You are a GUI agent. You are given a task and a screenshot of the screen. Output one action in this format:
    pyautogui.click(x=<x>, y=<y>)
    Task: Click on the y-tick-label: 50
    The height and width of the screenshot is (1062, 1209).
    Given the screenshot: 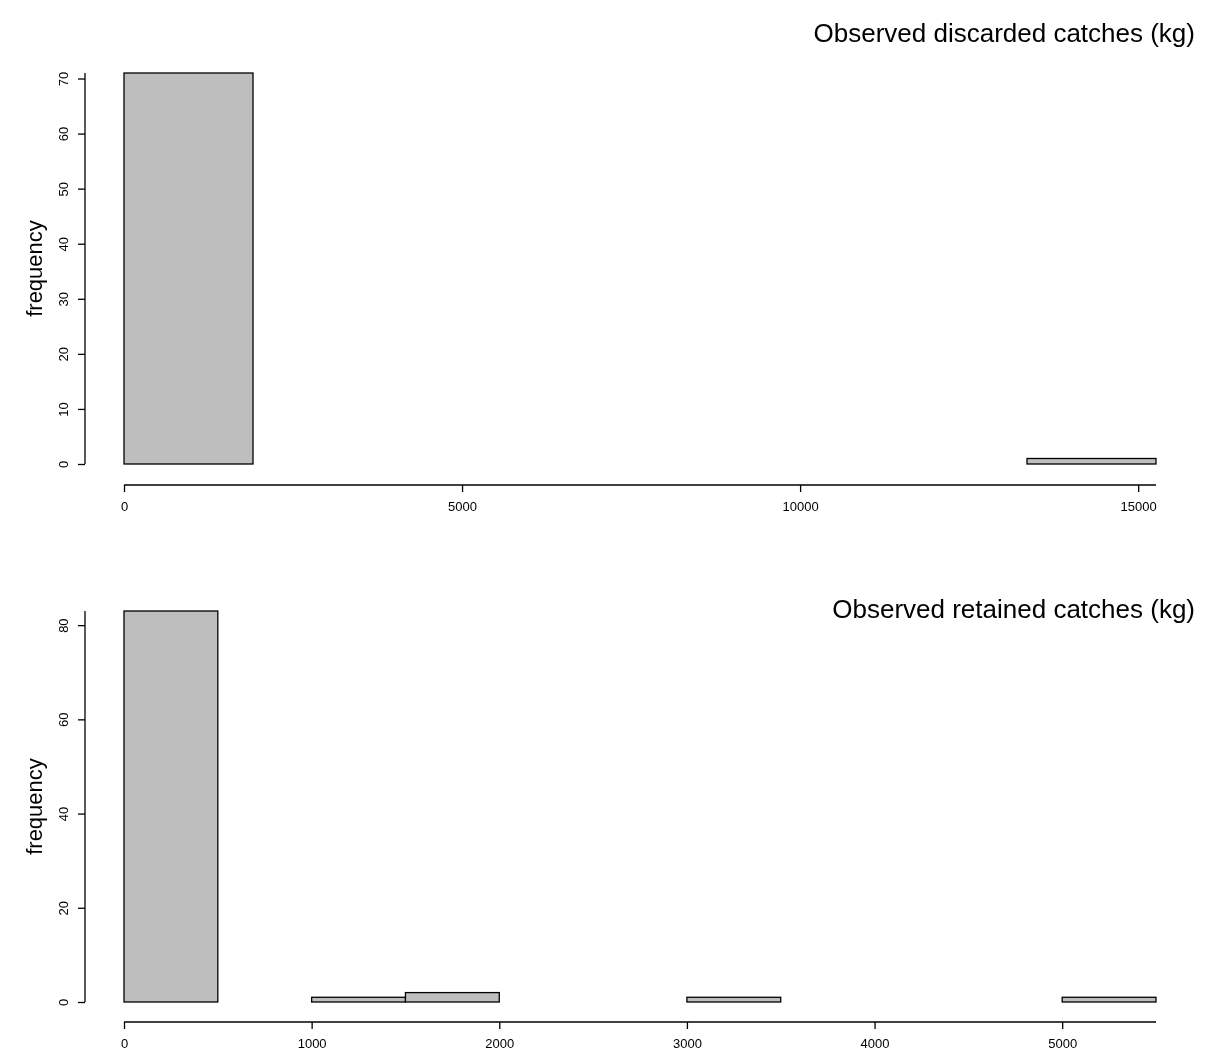 What is the action you would take?
    pyautogui.click(x=63, y=189)
    